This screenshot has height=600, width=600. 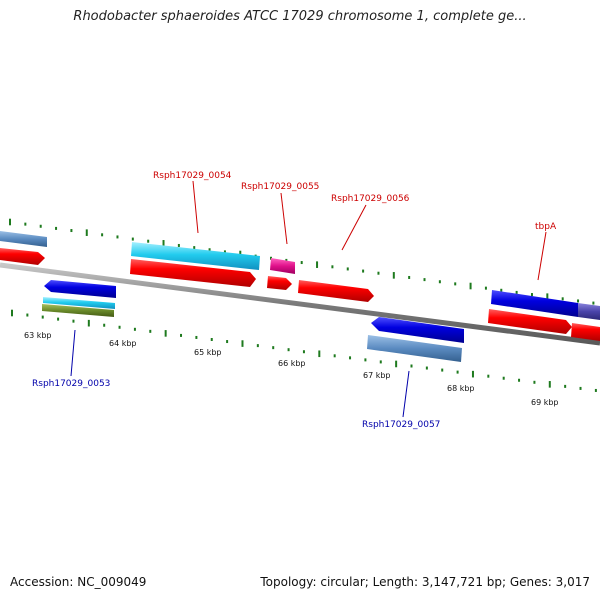 I want to click on scale-label: 65 kbp, so click(x=208, y=352).